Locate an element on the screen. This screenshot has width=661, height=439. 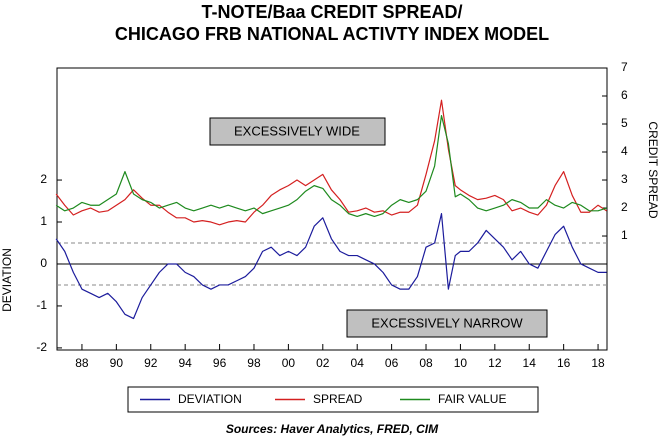
x-tick-label: 10 is located at coordinates (461, 363).